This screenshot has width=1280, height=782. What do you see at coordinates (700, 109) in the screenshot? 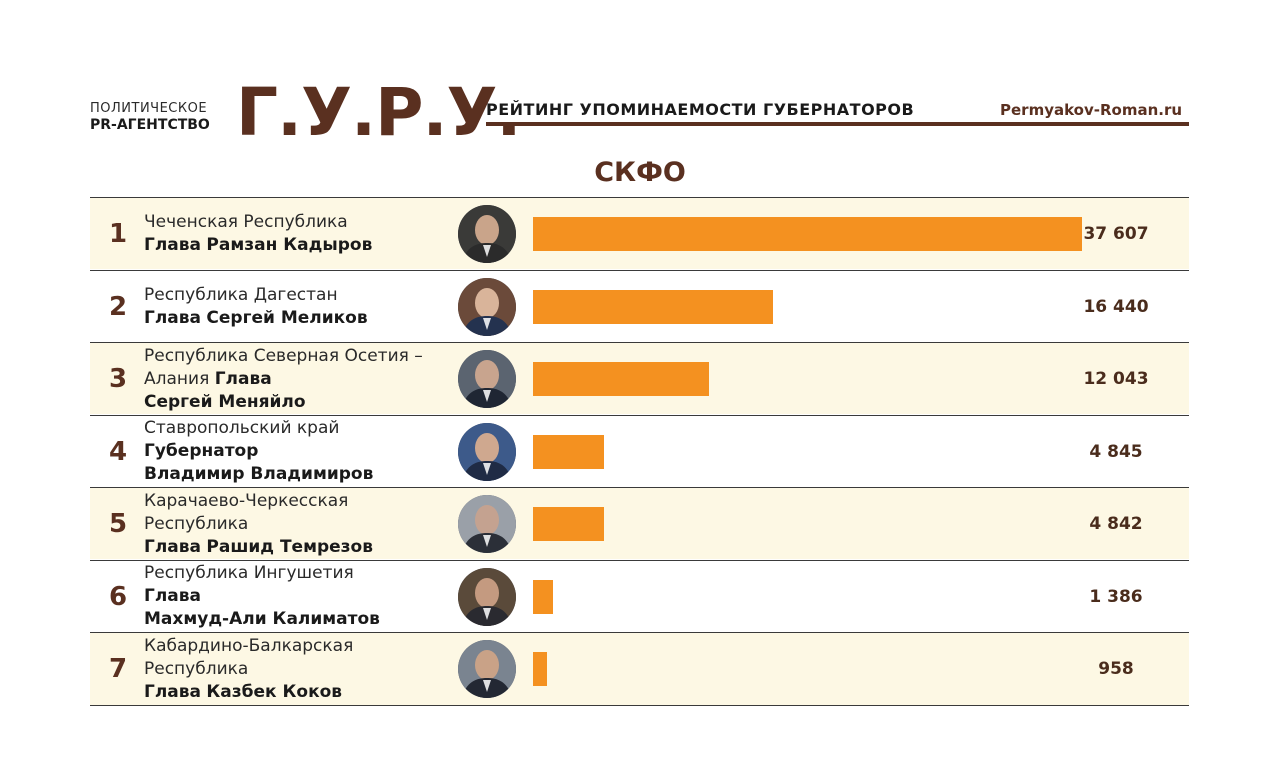
I see `rating-title: РЕЙТИНГ УПОМИНАЕМОСТИ ГУБЕРНАТОРОВ` at bounding box center [700, 109].